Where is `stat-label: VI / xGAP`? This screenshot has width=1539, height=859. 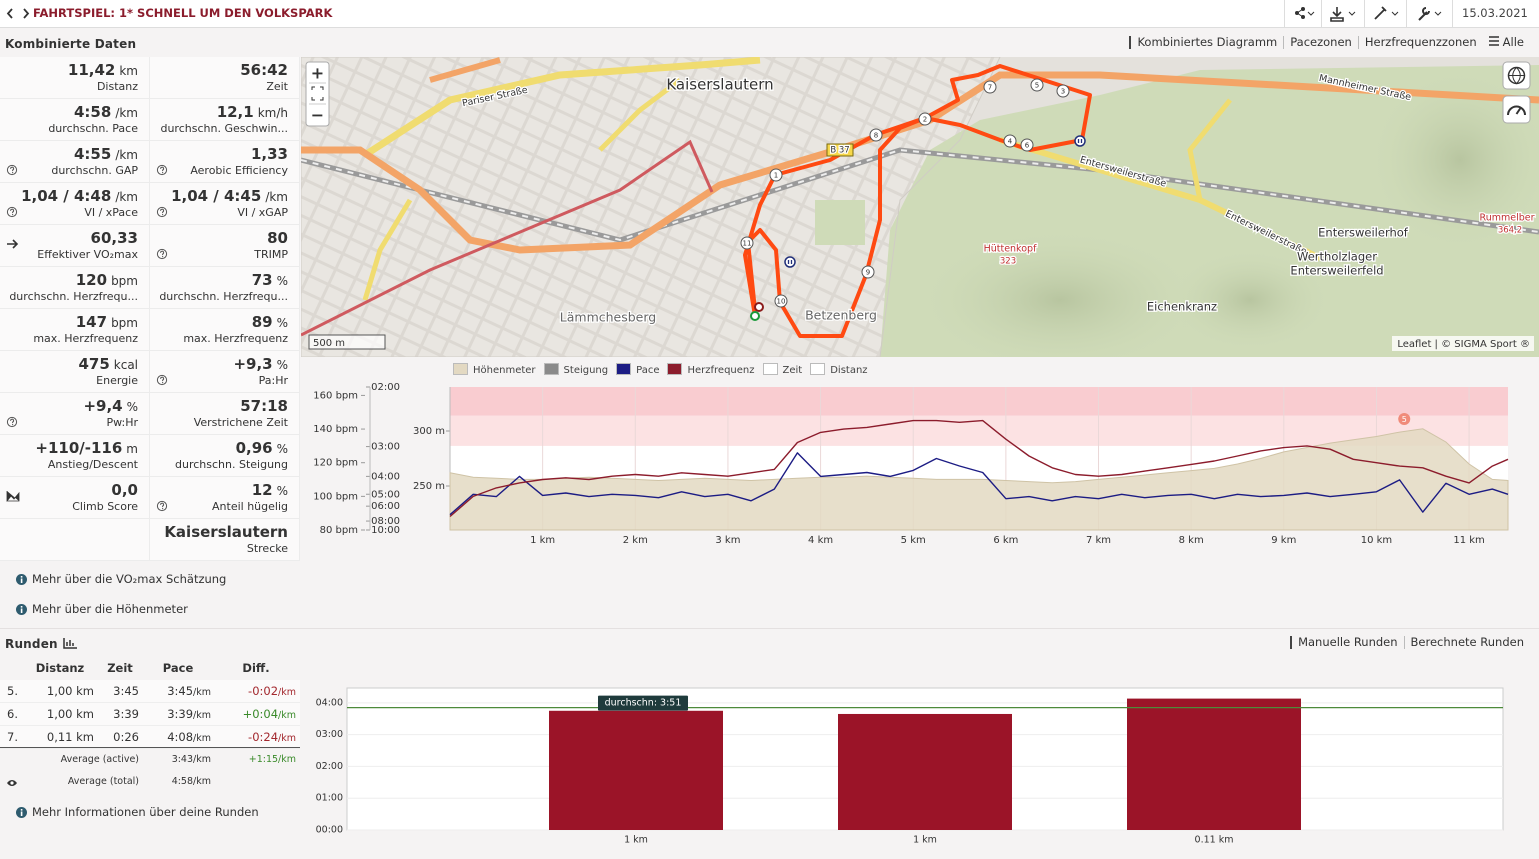 stat-label: VI / xGAP is located at coordinates (262, 212).